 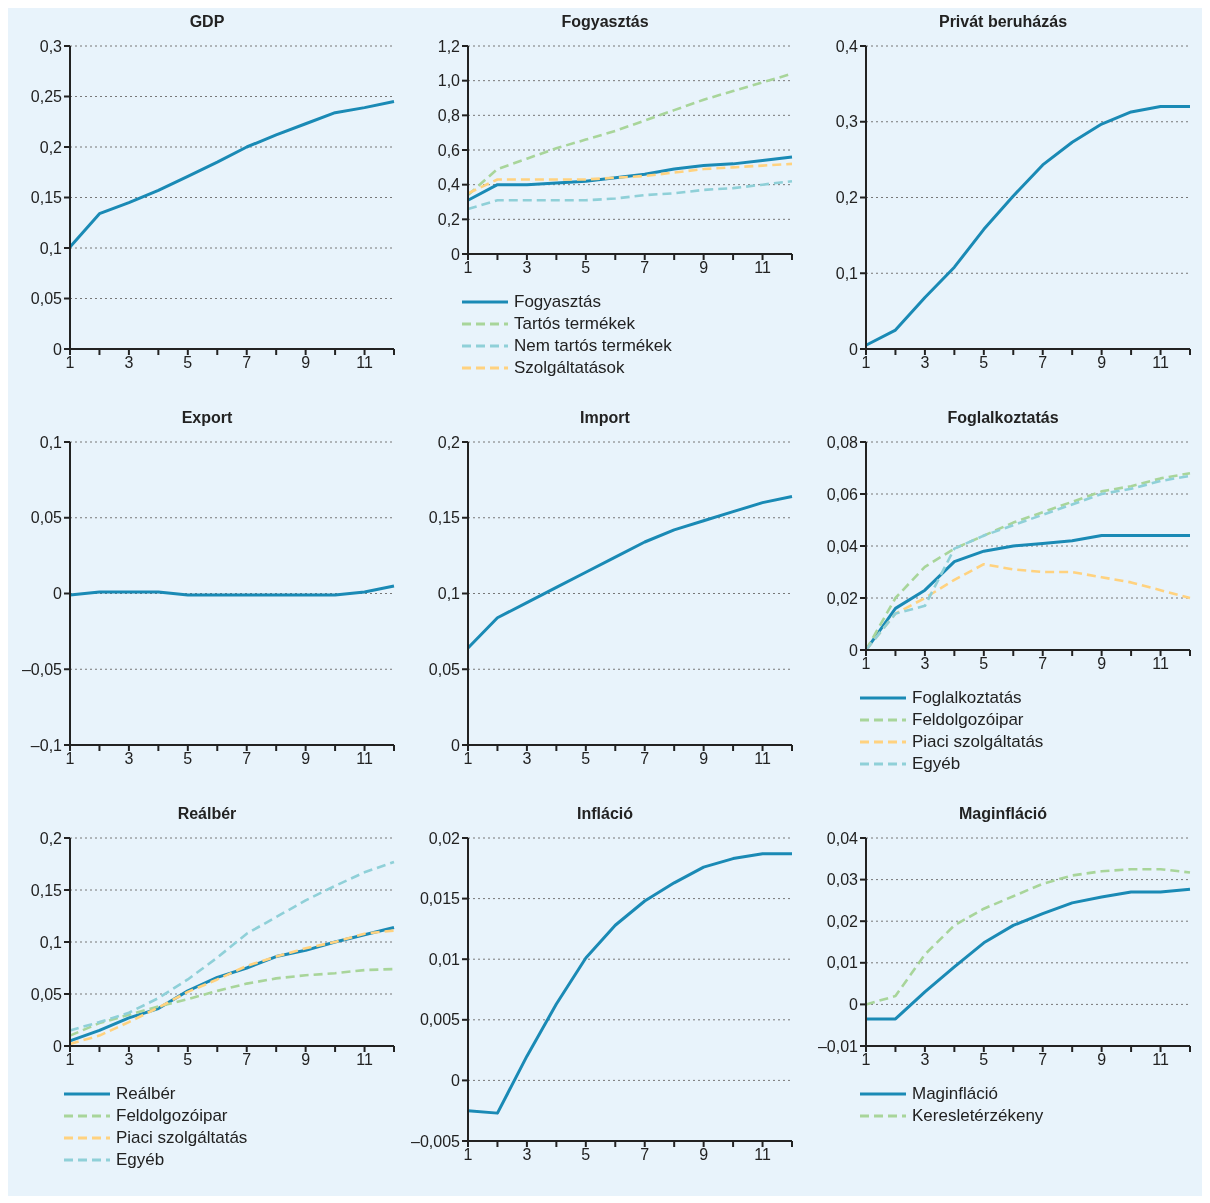 I want to click on y-tick-label: 1,2, so click(x=449, y=46).